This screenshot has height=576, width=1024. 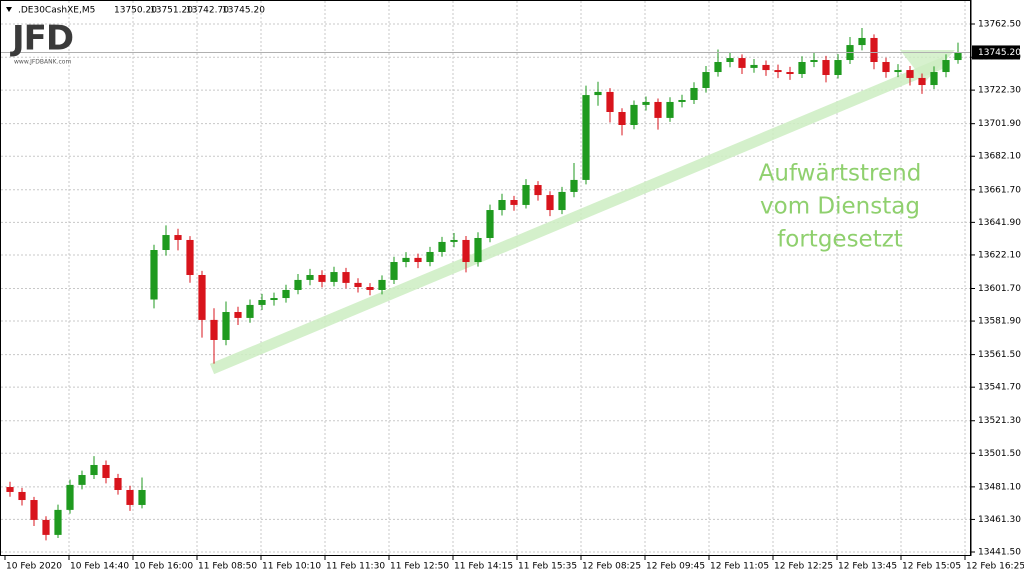 I want to click on x-tick-label: 11 Feb 14:15, so click(x=483, y=567).